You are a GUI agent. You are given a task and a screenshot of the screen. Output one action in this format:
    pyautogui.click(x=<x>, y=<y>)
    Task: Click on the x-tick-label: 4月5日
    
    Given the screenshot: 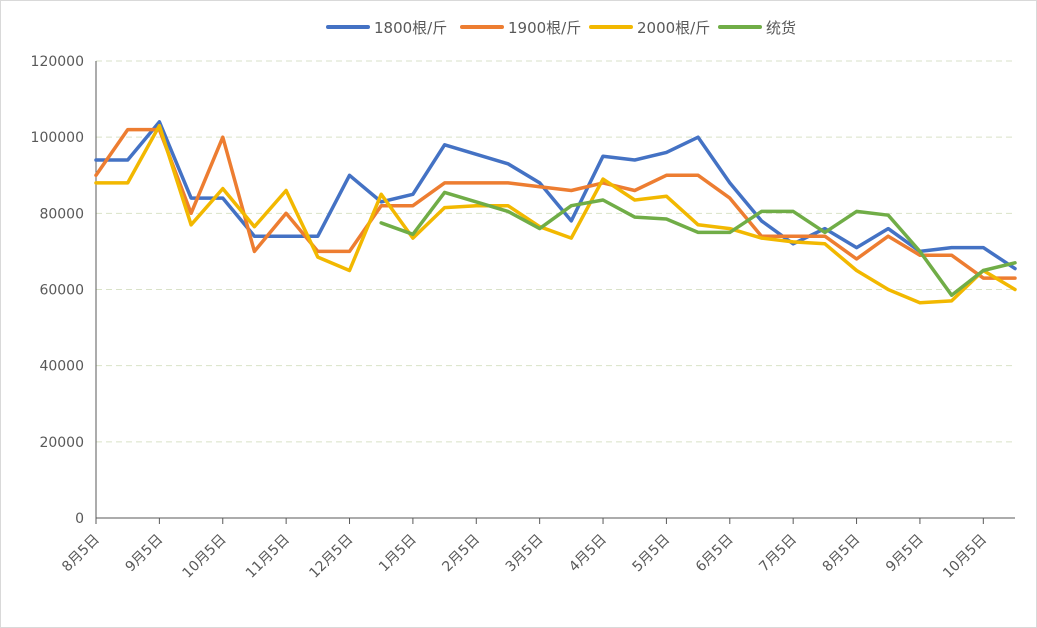 What is the action you would take?
    pyautogui.click(x=588, y=554)
    